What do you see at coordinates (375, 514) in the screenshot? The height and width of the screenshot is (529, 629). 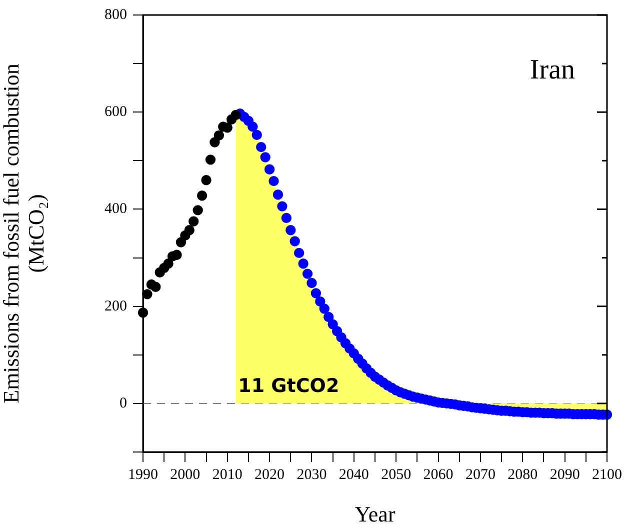 I see `x-axis-title: Year` at bounding box center [375, 514].